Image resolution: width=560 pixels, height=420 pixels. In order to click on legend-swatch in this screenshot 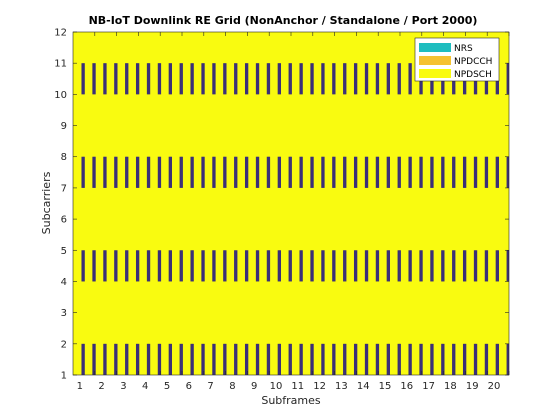, I will do `click(435, 47)`.